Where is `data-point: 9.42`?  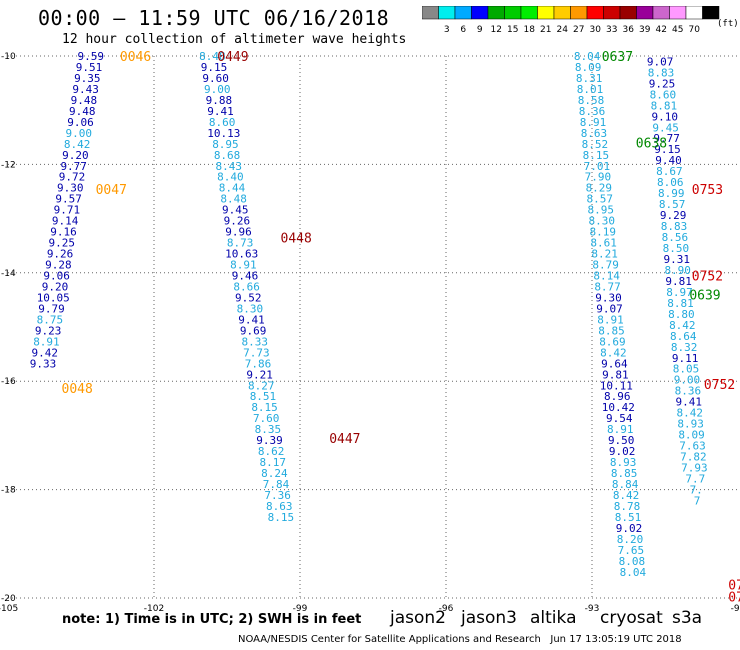
data-point: 9.42 is located at coordinates (44, 352).